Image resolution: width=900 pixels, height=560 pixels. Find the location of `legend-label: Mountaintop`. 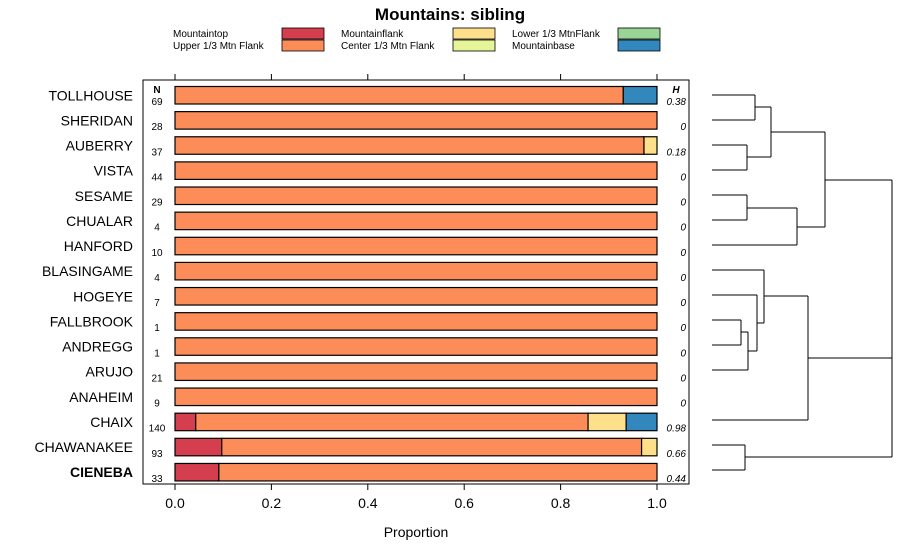

legend-label: Mountaintop is located at coordinates (200, 34).